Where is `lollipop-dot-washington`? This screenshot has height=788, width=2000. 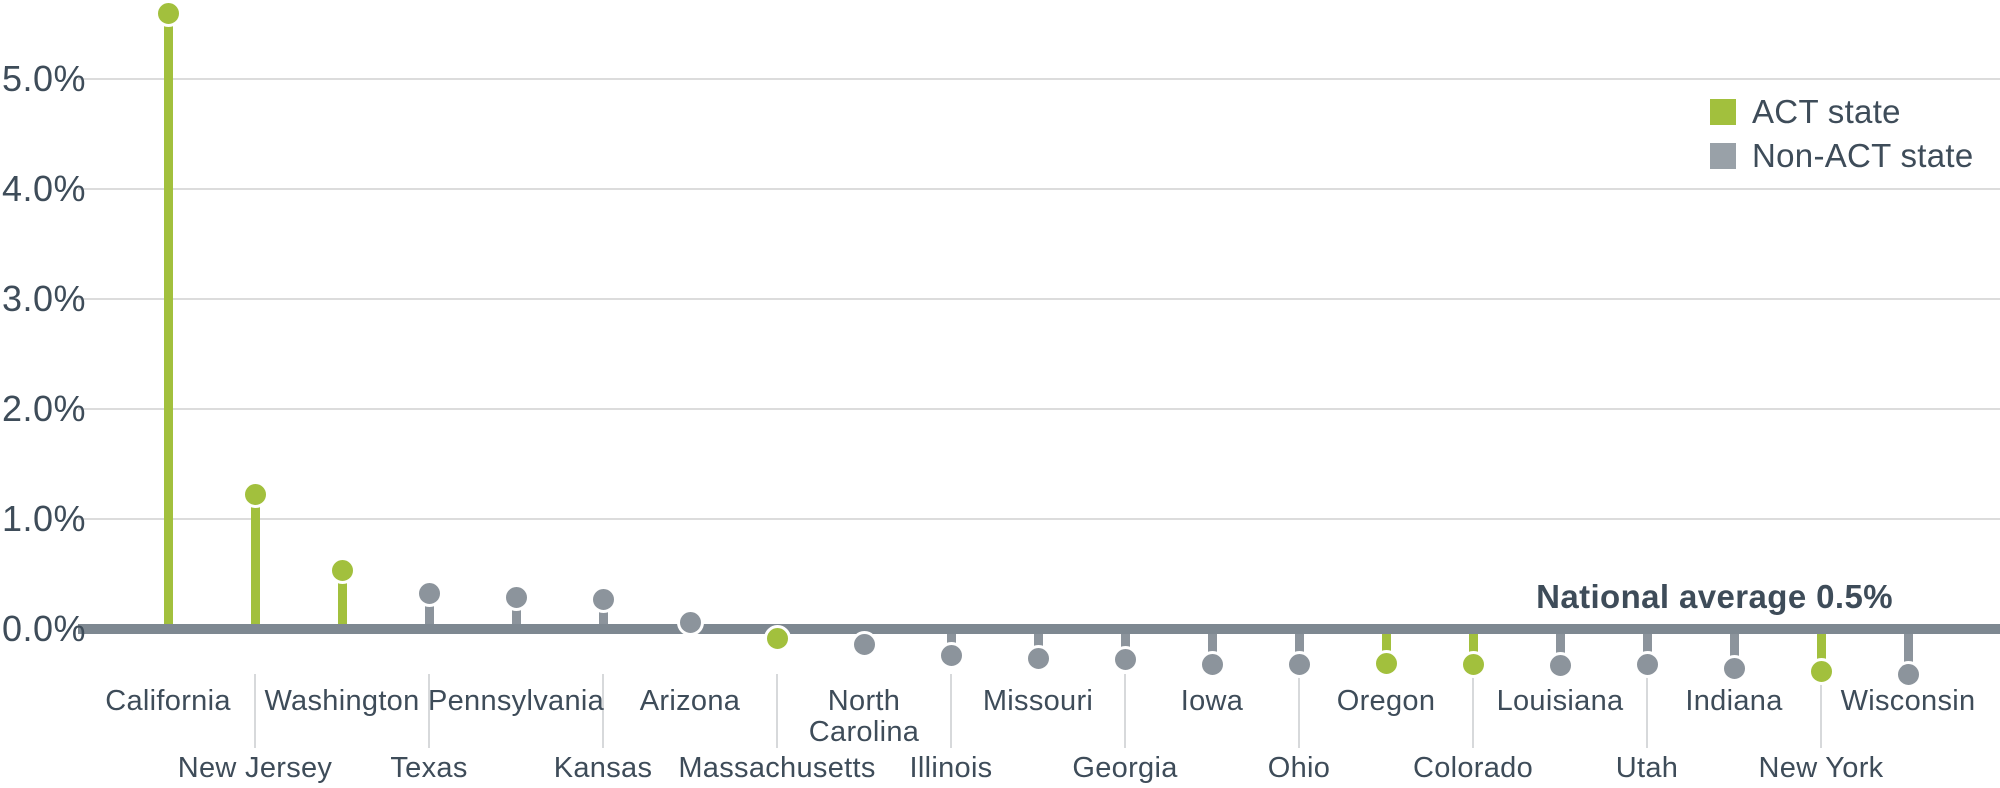 lollipop-dot-washington is located at coordinates (342, 571).